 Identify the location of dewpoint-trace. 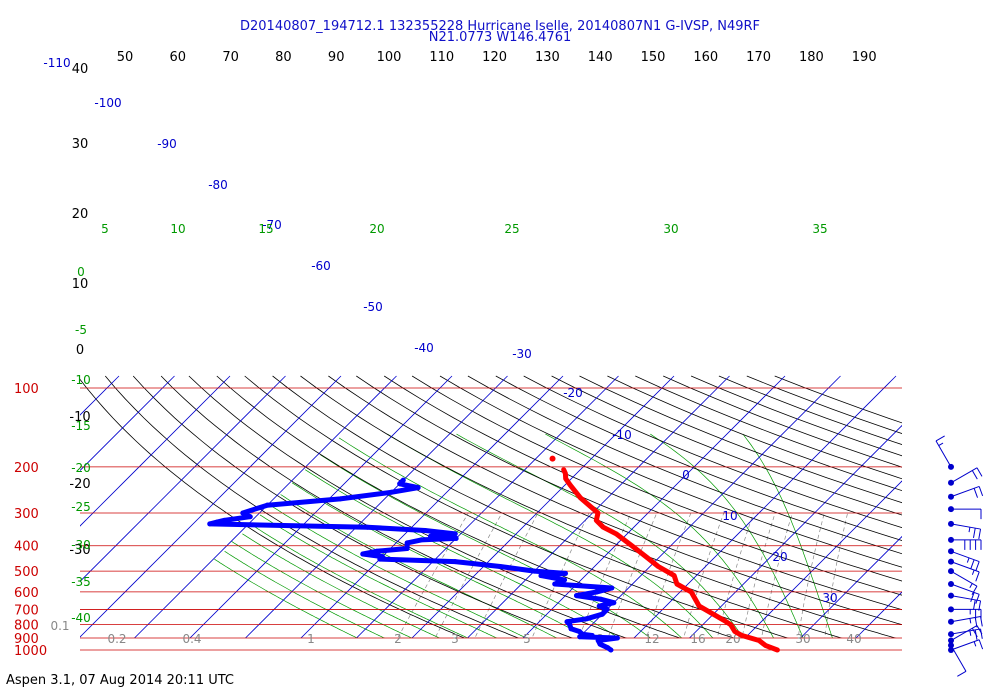
(413, 565).